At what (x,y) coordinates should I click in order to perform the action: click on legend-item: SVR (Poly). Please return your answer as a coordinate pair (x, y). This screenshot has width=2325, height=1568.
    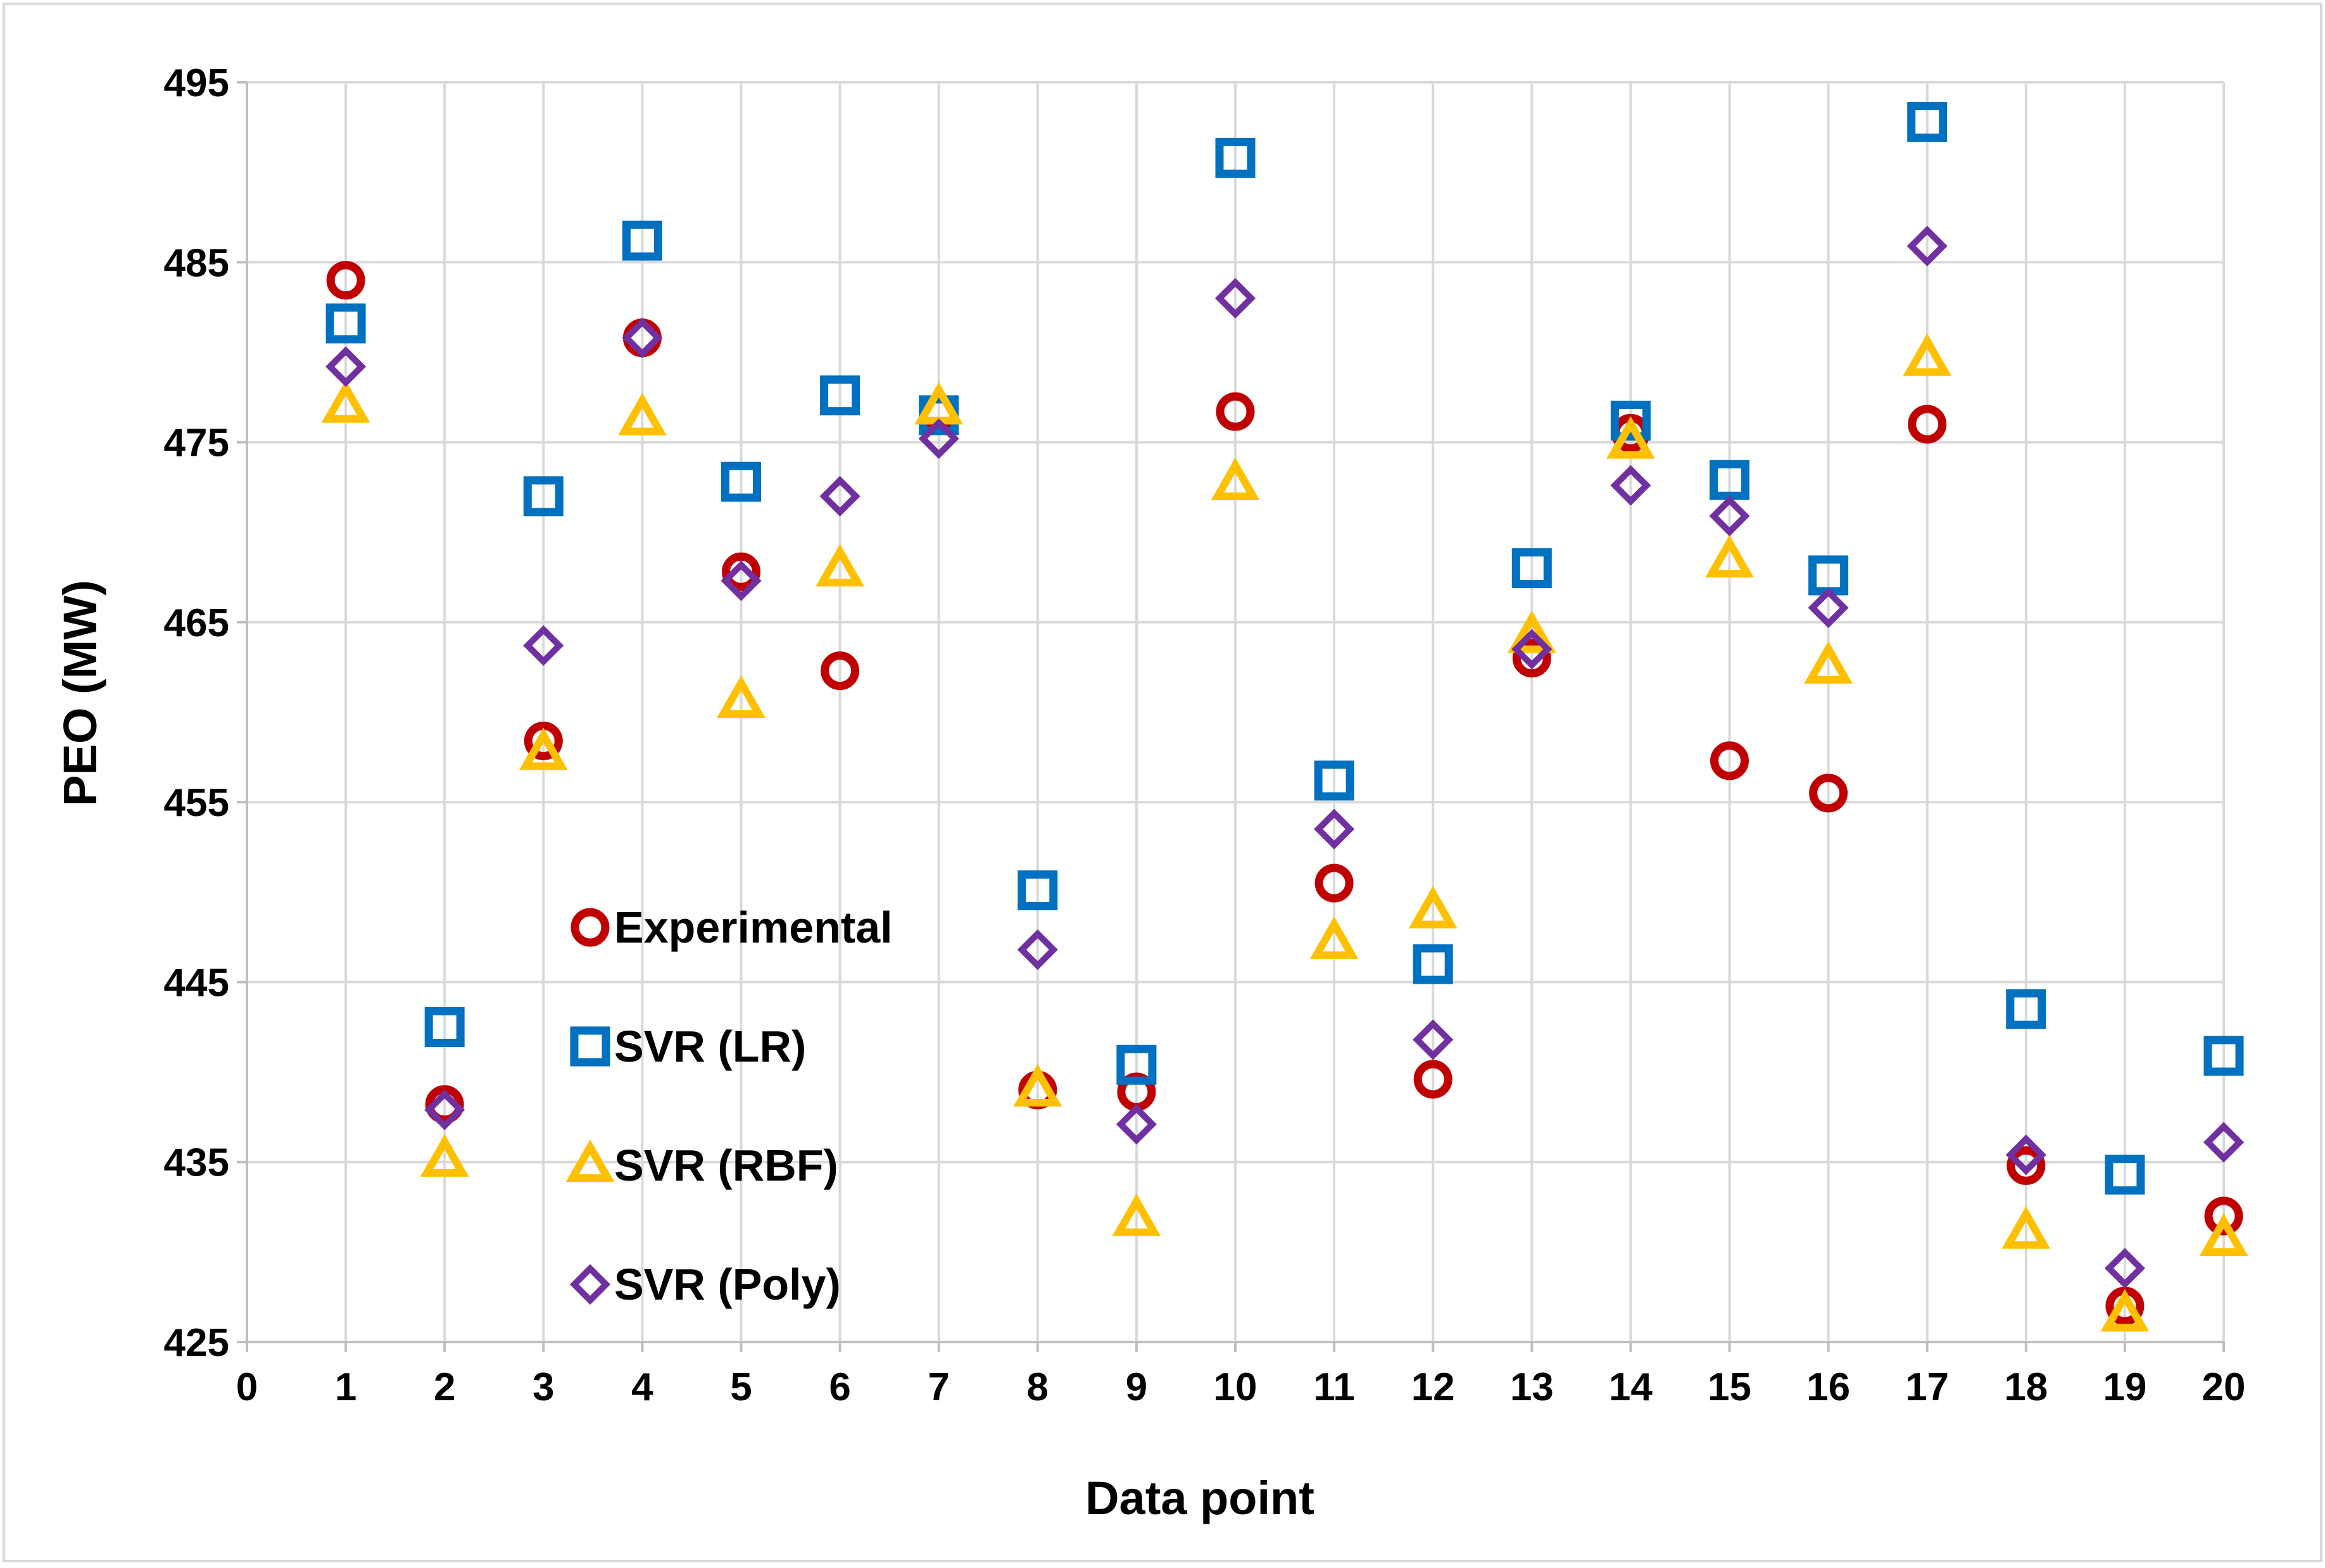
    Looking at the image, I should click on (705, 1284).